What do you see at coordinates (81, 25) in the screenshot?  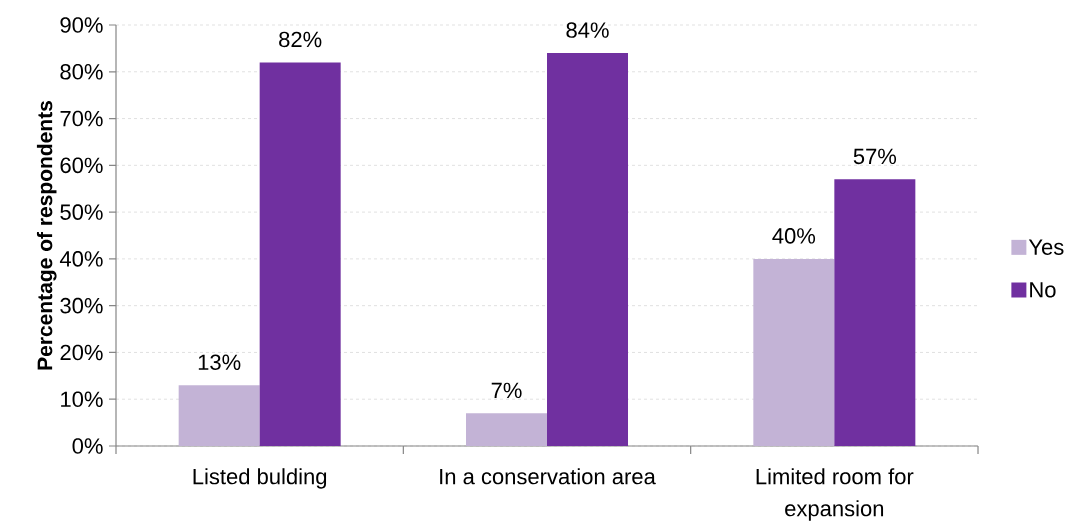 I see `y-tick-label: 90%` at bounding box center [81, 25].